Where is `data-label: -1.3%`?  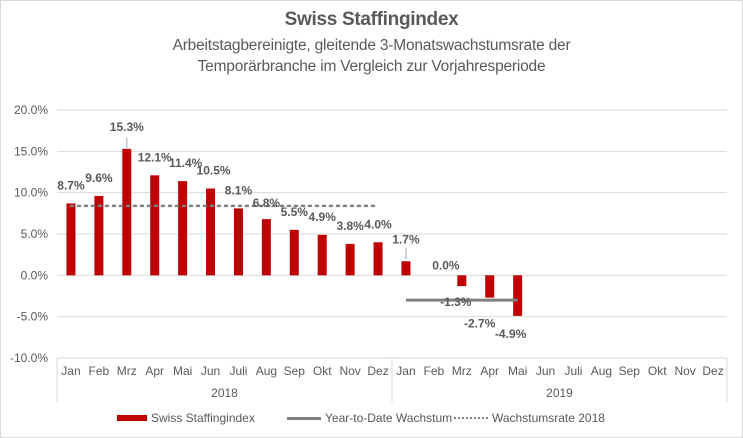 data-label: -1.3% is located at coordinates (456, 302).